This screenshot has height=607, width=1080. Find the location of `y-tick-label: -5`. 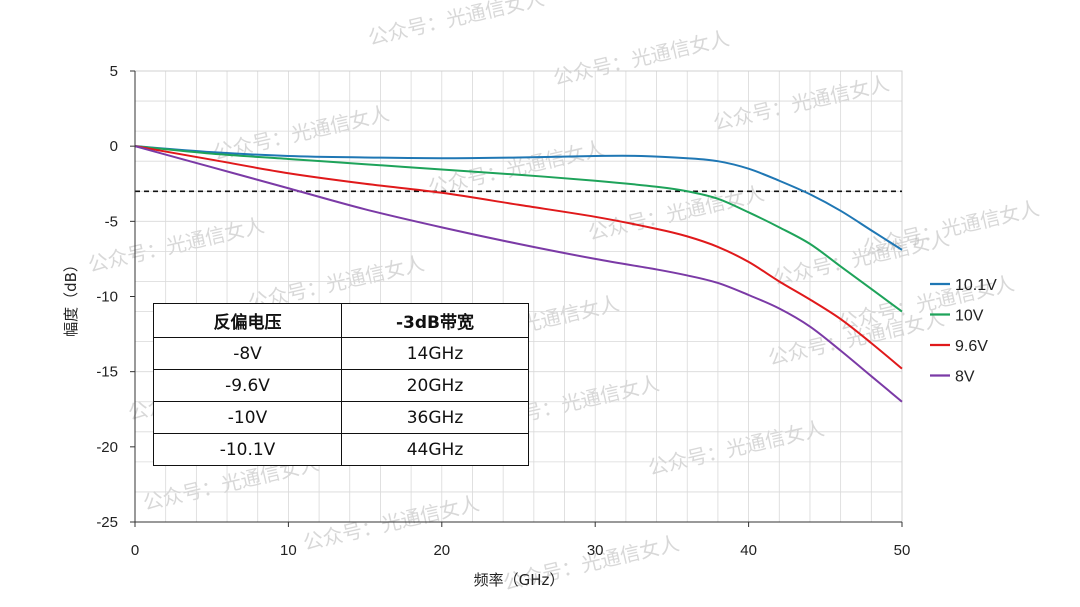

y-tick-label: -5 is located at coordinates (111, 221).